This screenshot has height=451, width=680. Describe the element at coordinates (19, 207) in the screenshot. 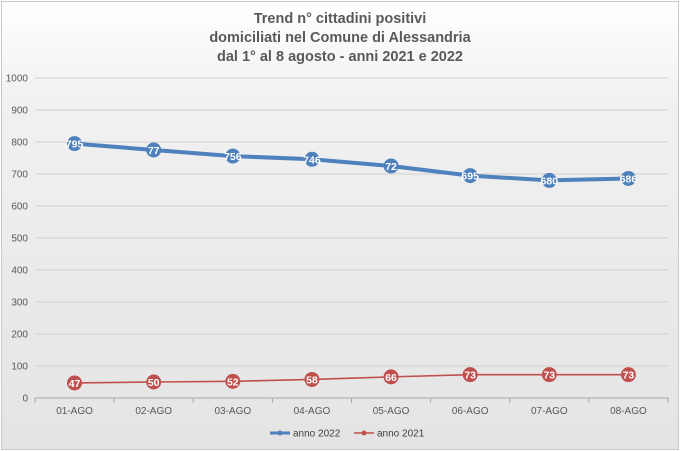

I see `y-tick-label: 600` at that location.